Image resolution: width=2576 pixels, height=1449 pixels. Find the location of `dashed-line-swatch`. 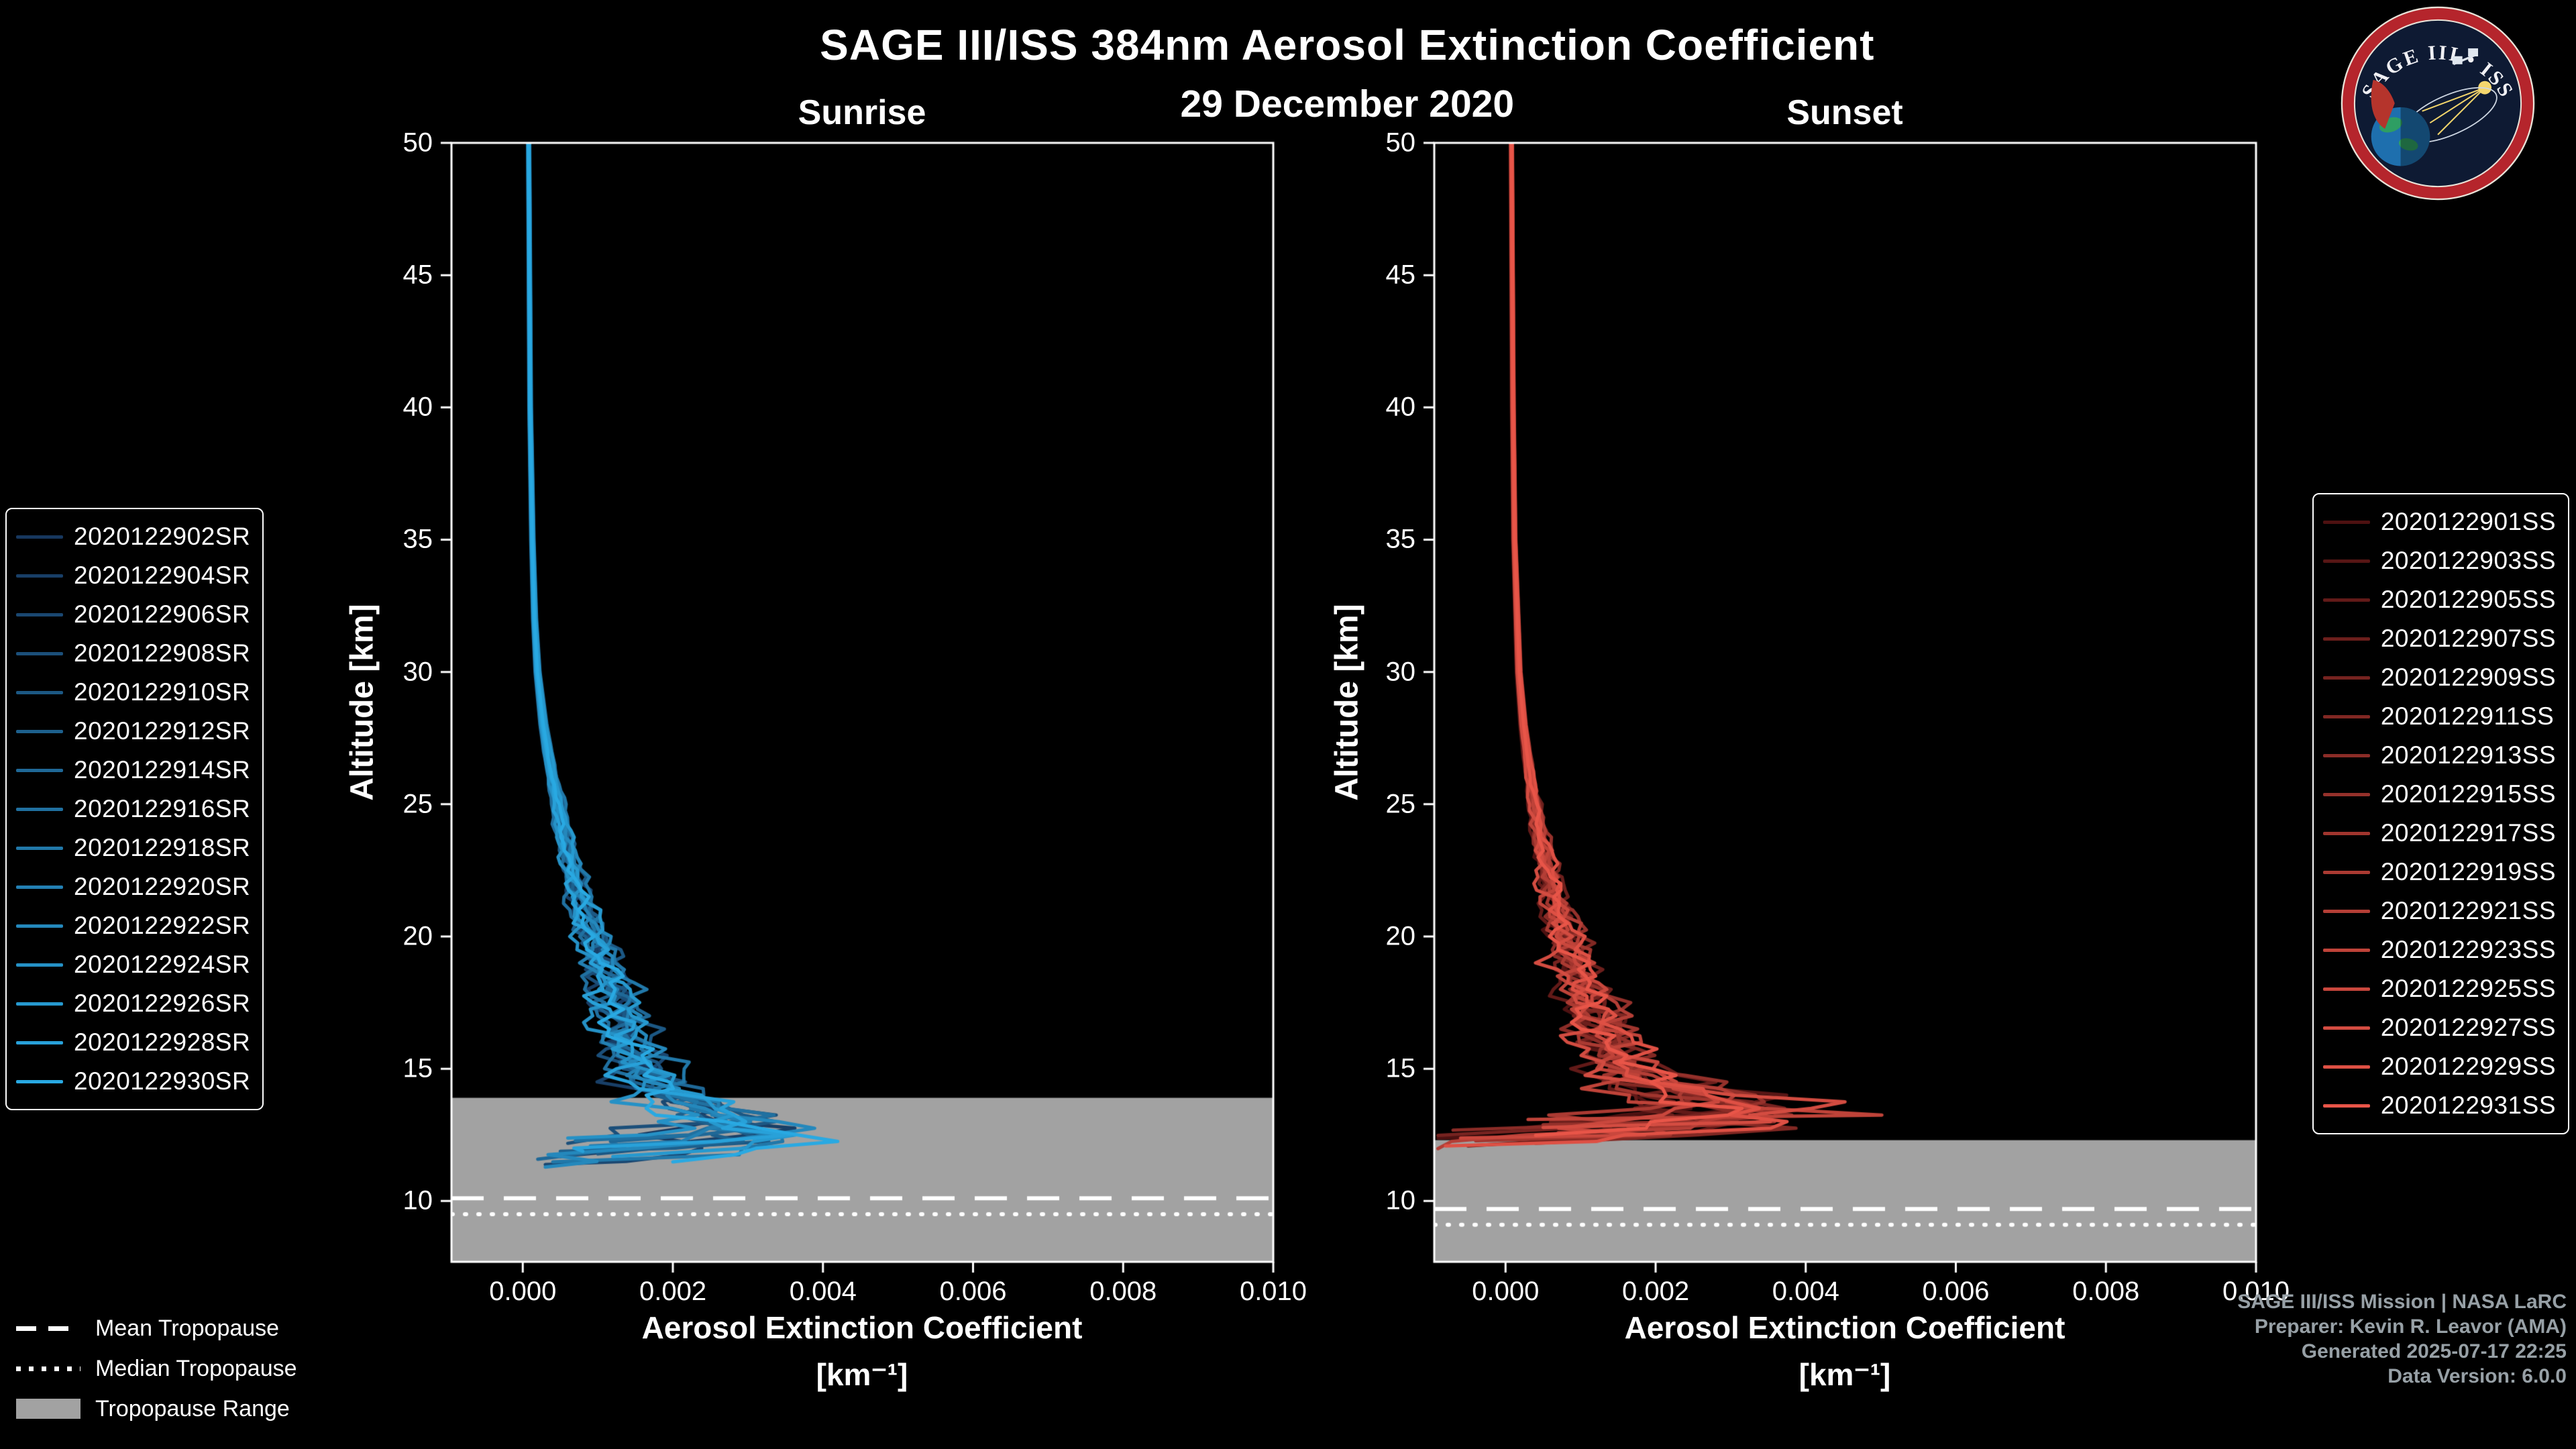

dashed-line-swatch is located at coordinates (48, 1328).